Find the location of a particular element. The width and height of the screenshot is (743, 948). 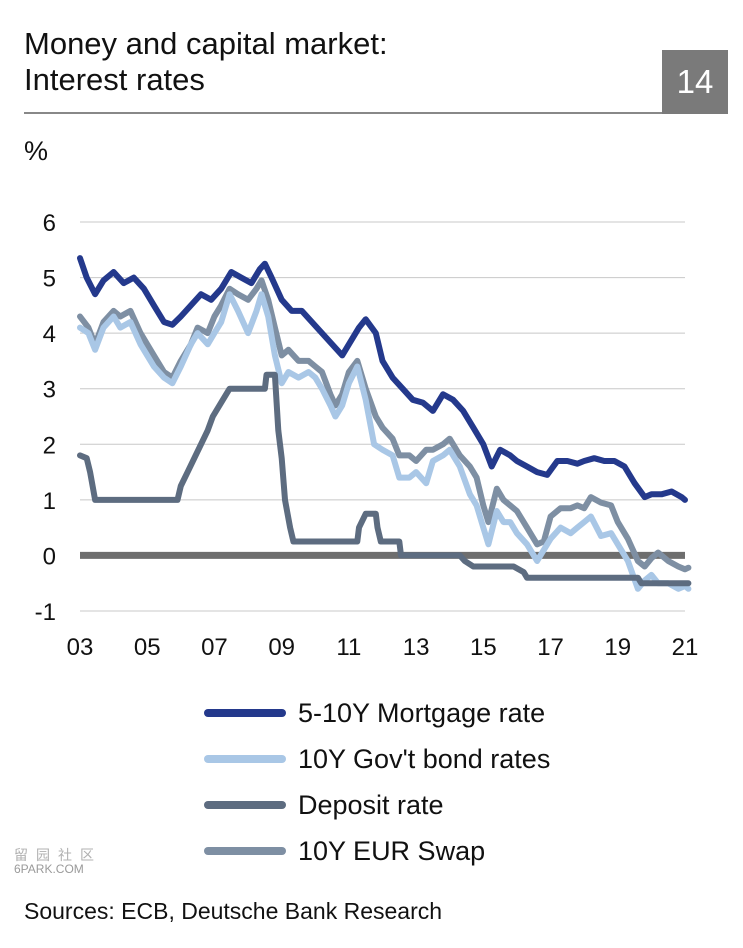

legend-swatch-gov-bond is located at coordinates (245, 759).